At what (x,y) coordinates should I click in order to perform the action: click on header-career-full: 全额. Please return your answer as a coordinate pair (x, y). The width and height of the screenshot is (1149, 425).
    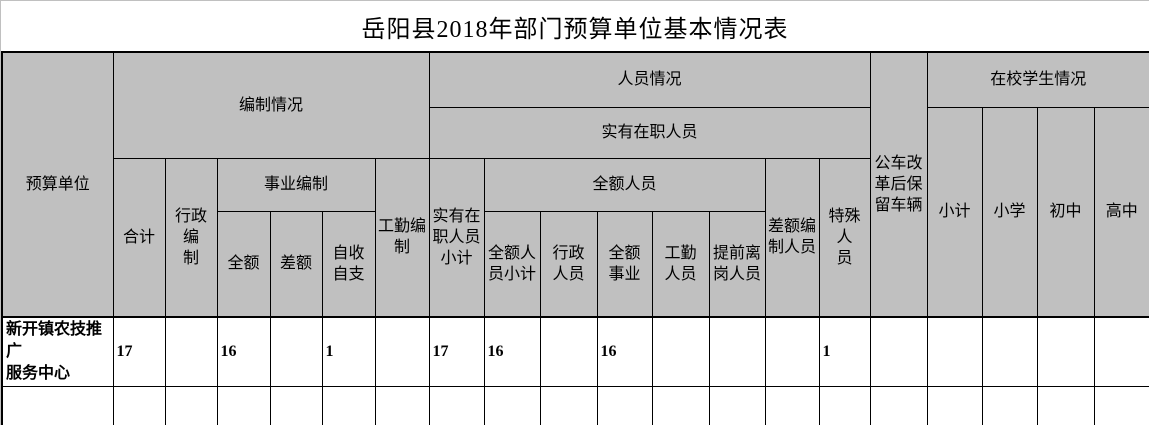
    Looking at the image, I should click on (243, 264).